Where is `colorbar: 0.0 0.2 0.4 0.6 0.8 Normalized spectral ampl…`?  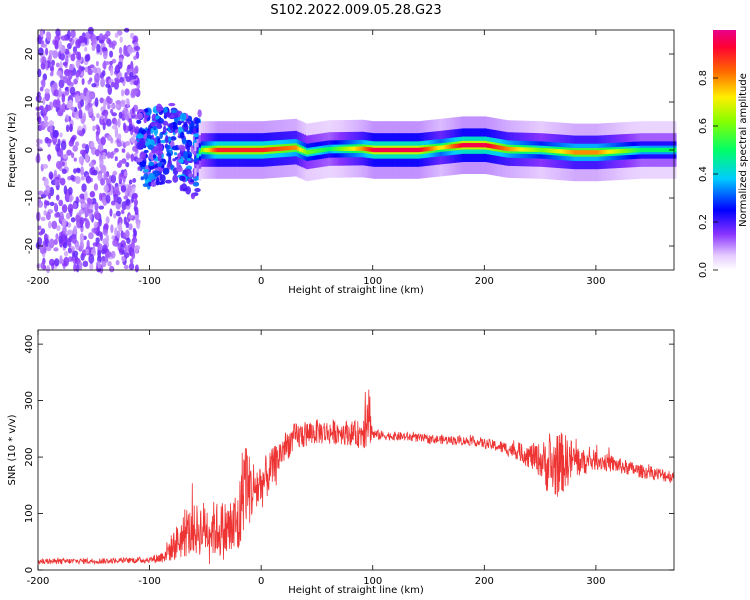 colorbar: 0.0 0.2 0.4 0.6 0.8 Normalized spectral ampl… is located at coordinates (723, 154).